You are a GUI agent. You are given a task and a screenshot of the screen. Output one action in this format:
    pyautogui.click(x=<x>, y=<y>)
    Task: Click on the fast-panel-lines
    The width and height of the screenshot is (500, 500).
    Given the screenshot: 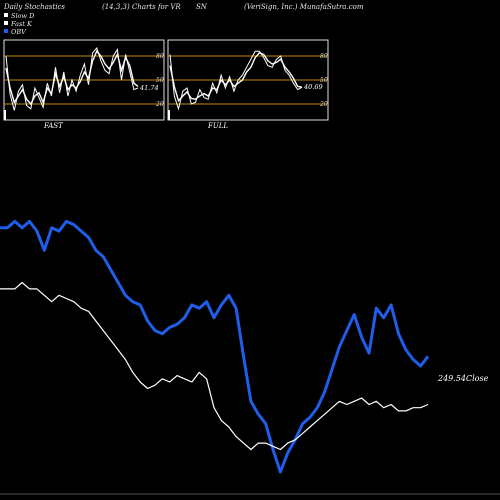 What is the action you would take?
    pyautogui.click(x=71, y=83)
    